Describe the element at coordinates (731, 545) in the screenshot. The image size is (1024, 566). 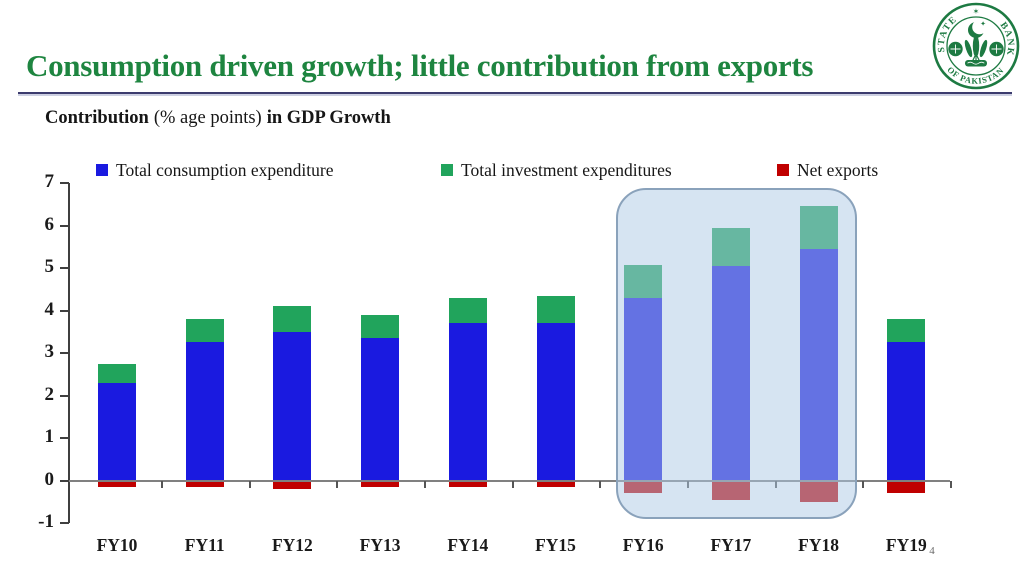
I see `x-axis-label-FY17: FY17` at that location.